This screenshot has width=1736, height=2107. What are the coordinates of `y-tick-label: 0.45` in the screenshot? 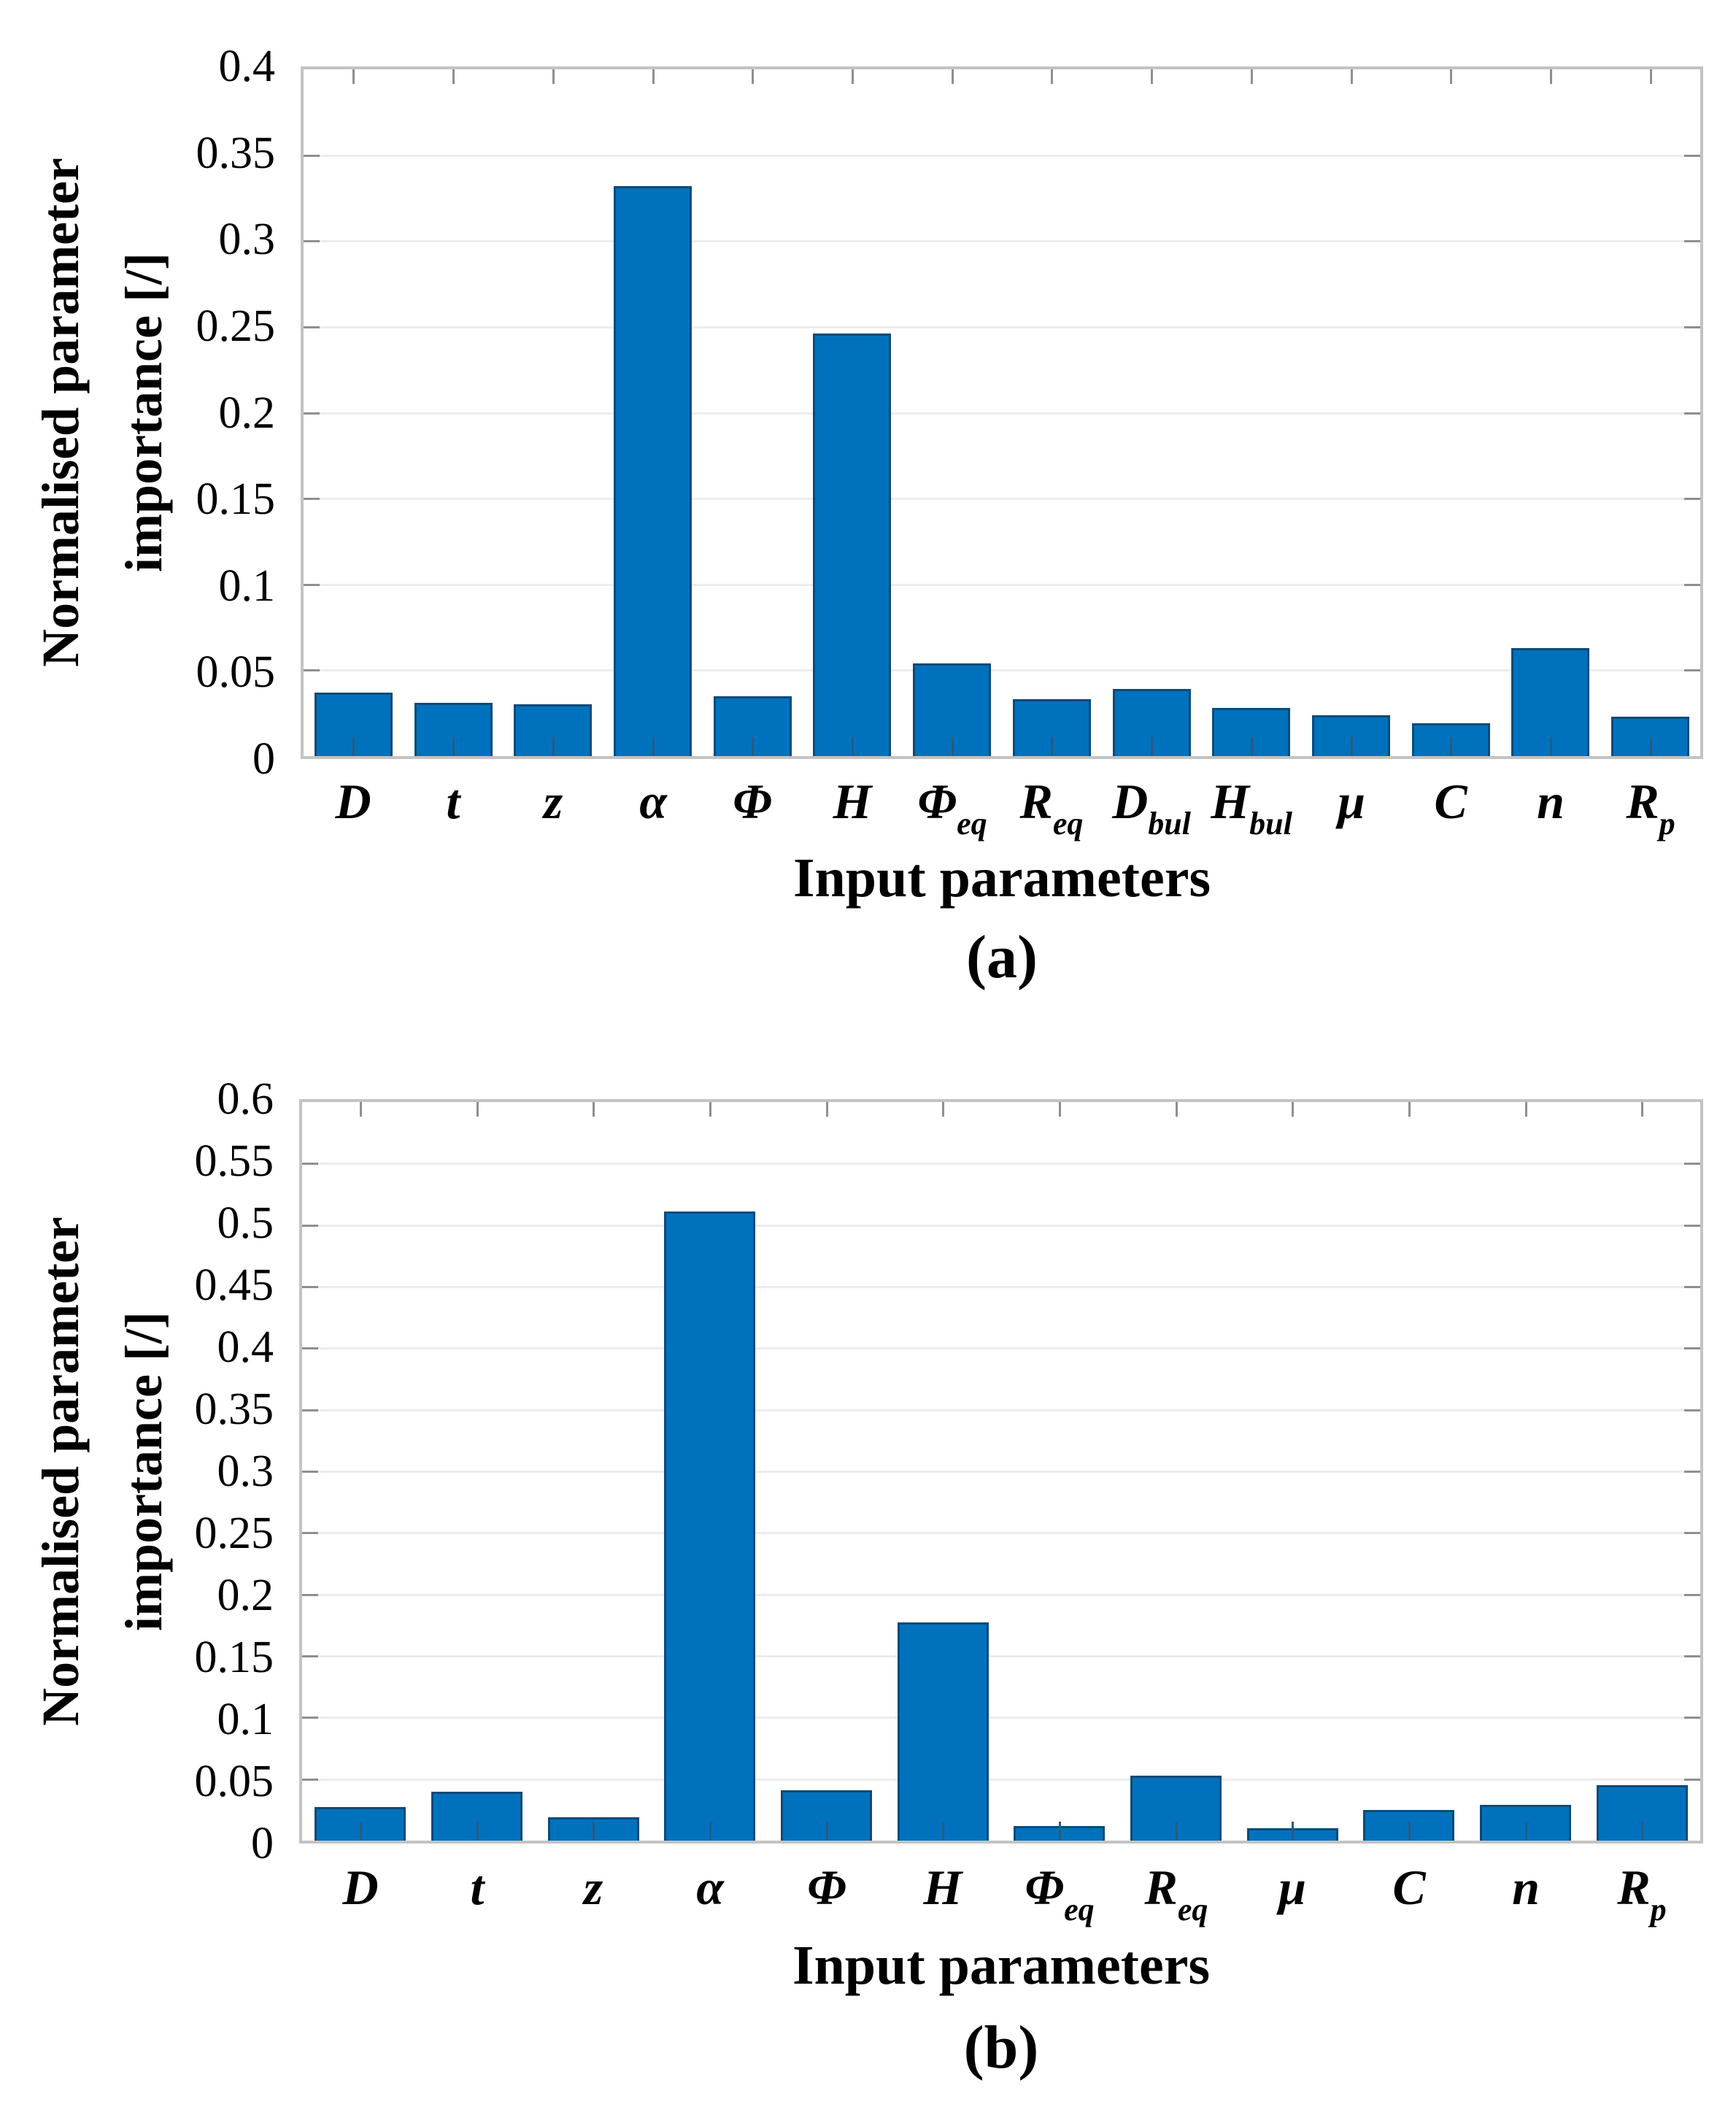 It's located at (234, 1285).